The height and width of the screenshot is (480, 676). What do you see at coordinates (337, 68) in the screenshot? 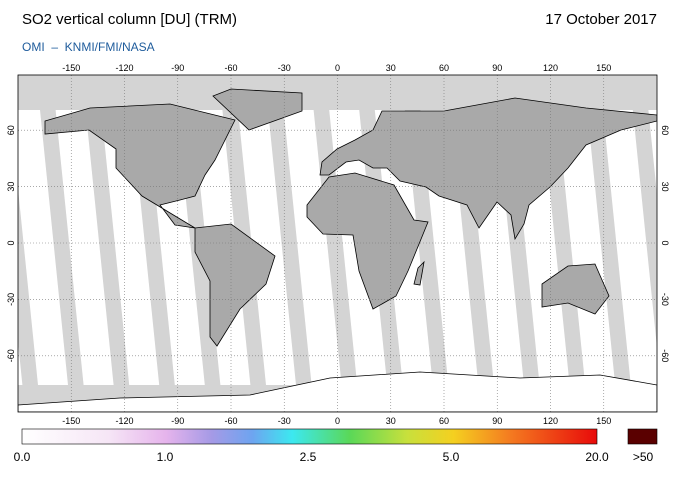
I see `lon-label-top: 0` at bounding box center [337, 68].